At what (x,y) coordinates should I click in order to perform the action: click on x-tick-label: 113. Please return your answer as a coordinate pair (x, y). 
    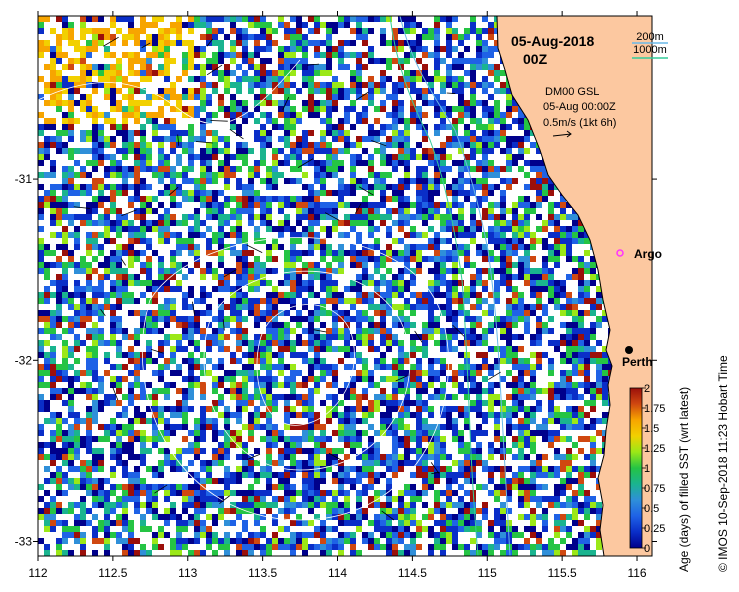
    Looking at the image, I should click on (187, 573).